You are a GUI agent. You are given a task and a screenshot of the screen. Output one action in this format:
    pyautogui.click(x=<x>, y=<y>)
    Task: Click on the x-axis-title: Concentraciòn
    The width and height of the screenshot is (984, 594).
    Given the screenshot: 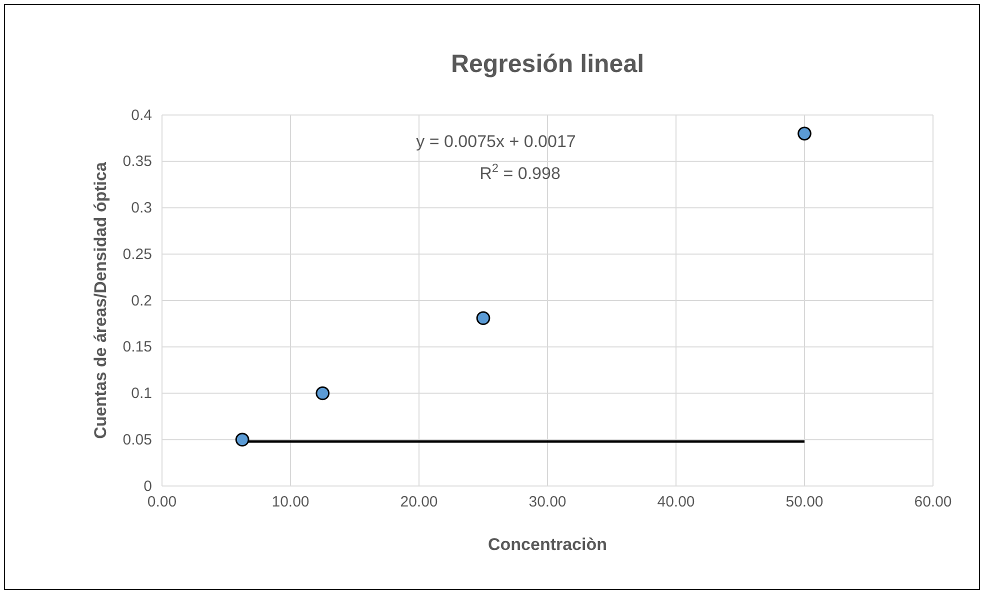 What is the action you would take?
    pyautogui.click(x=548, y=544)
    